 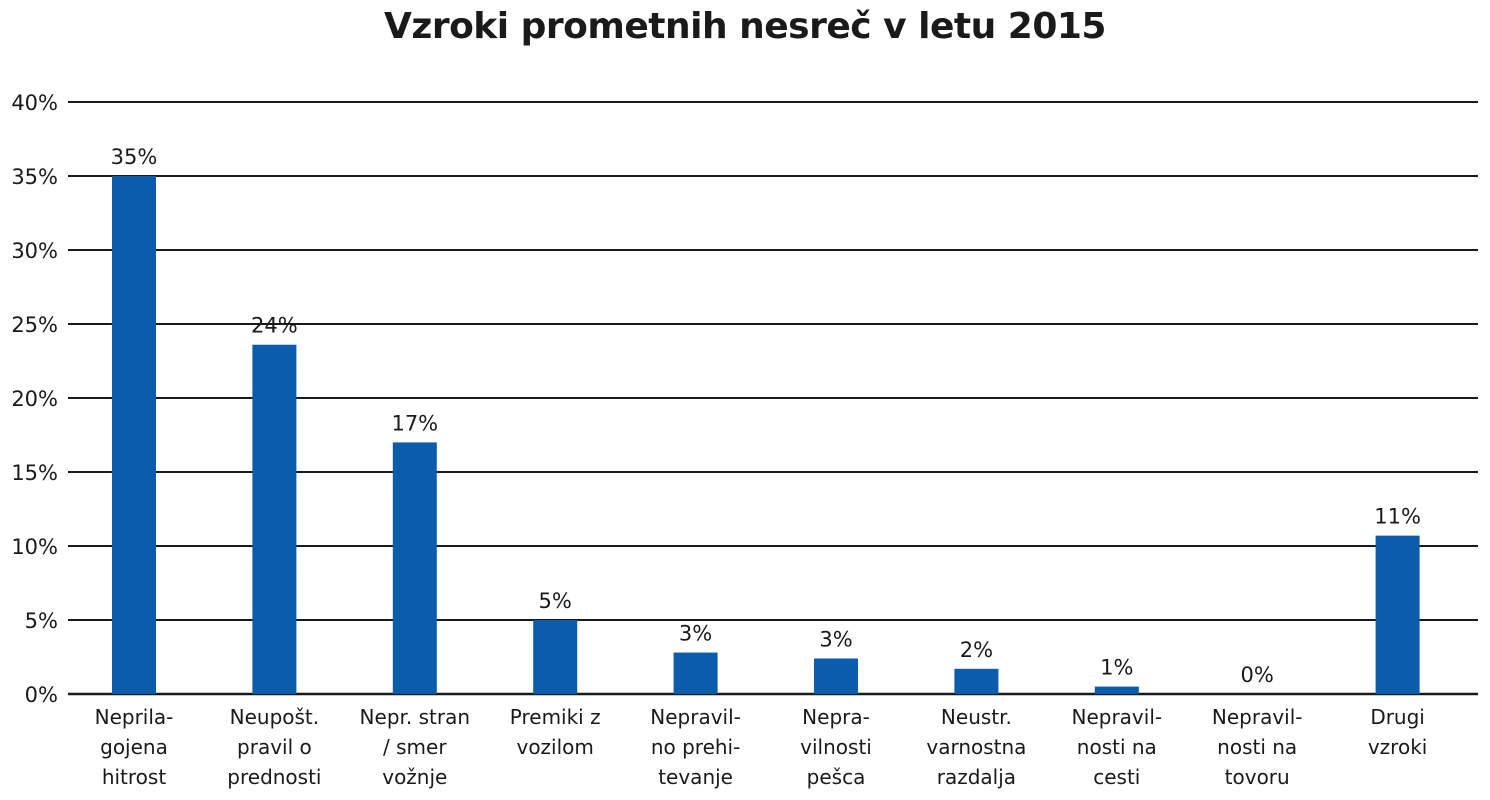 I want to click on category-label-line: Nepra-, so click(x=836, y=717).